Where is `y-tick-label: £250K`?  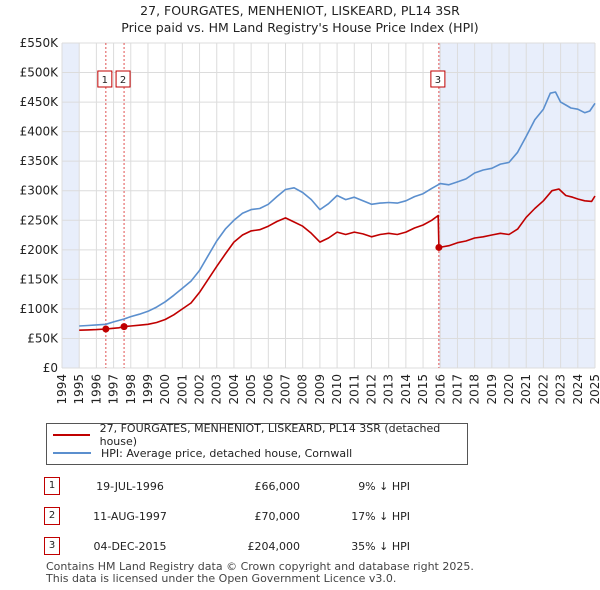
y-tick-label: £250K is located at coordinates (40, 220).